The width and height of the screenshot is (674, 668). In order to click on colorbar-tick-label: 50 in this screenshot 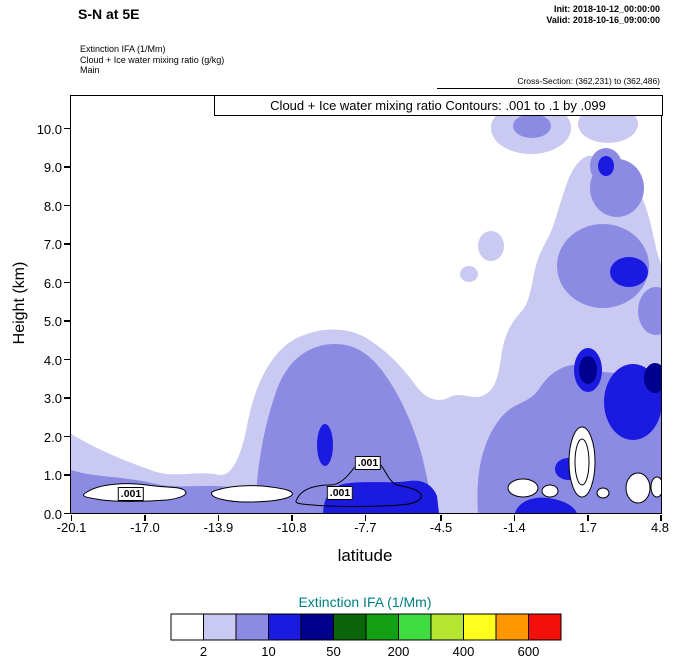, I will do `click(333, 651)`.